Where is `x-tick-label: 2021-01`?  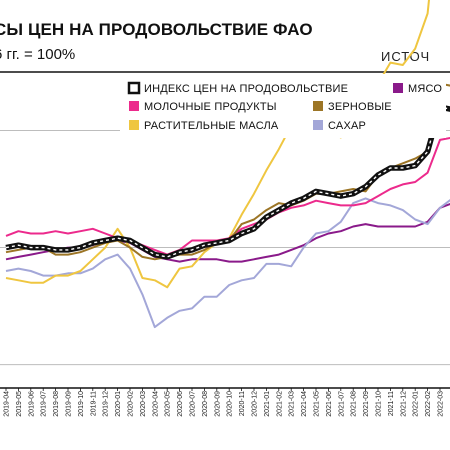 x-tick-label: 2021-01 is located at coordinates (267, 404).